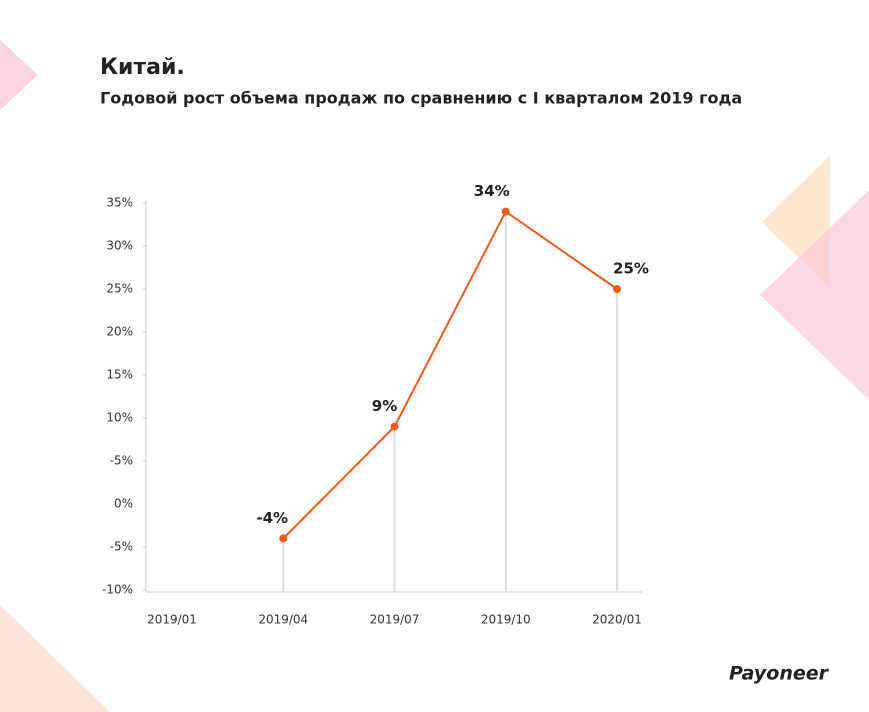 The height and width of the screenshot is (712, 869). I want to click on data-label: 25%, so click(631, 269).